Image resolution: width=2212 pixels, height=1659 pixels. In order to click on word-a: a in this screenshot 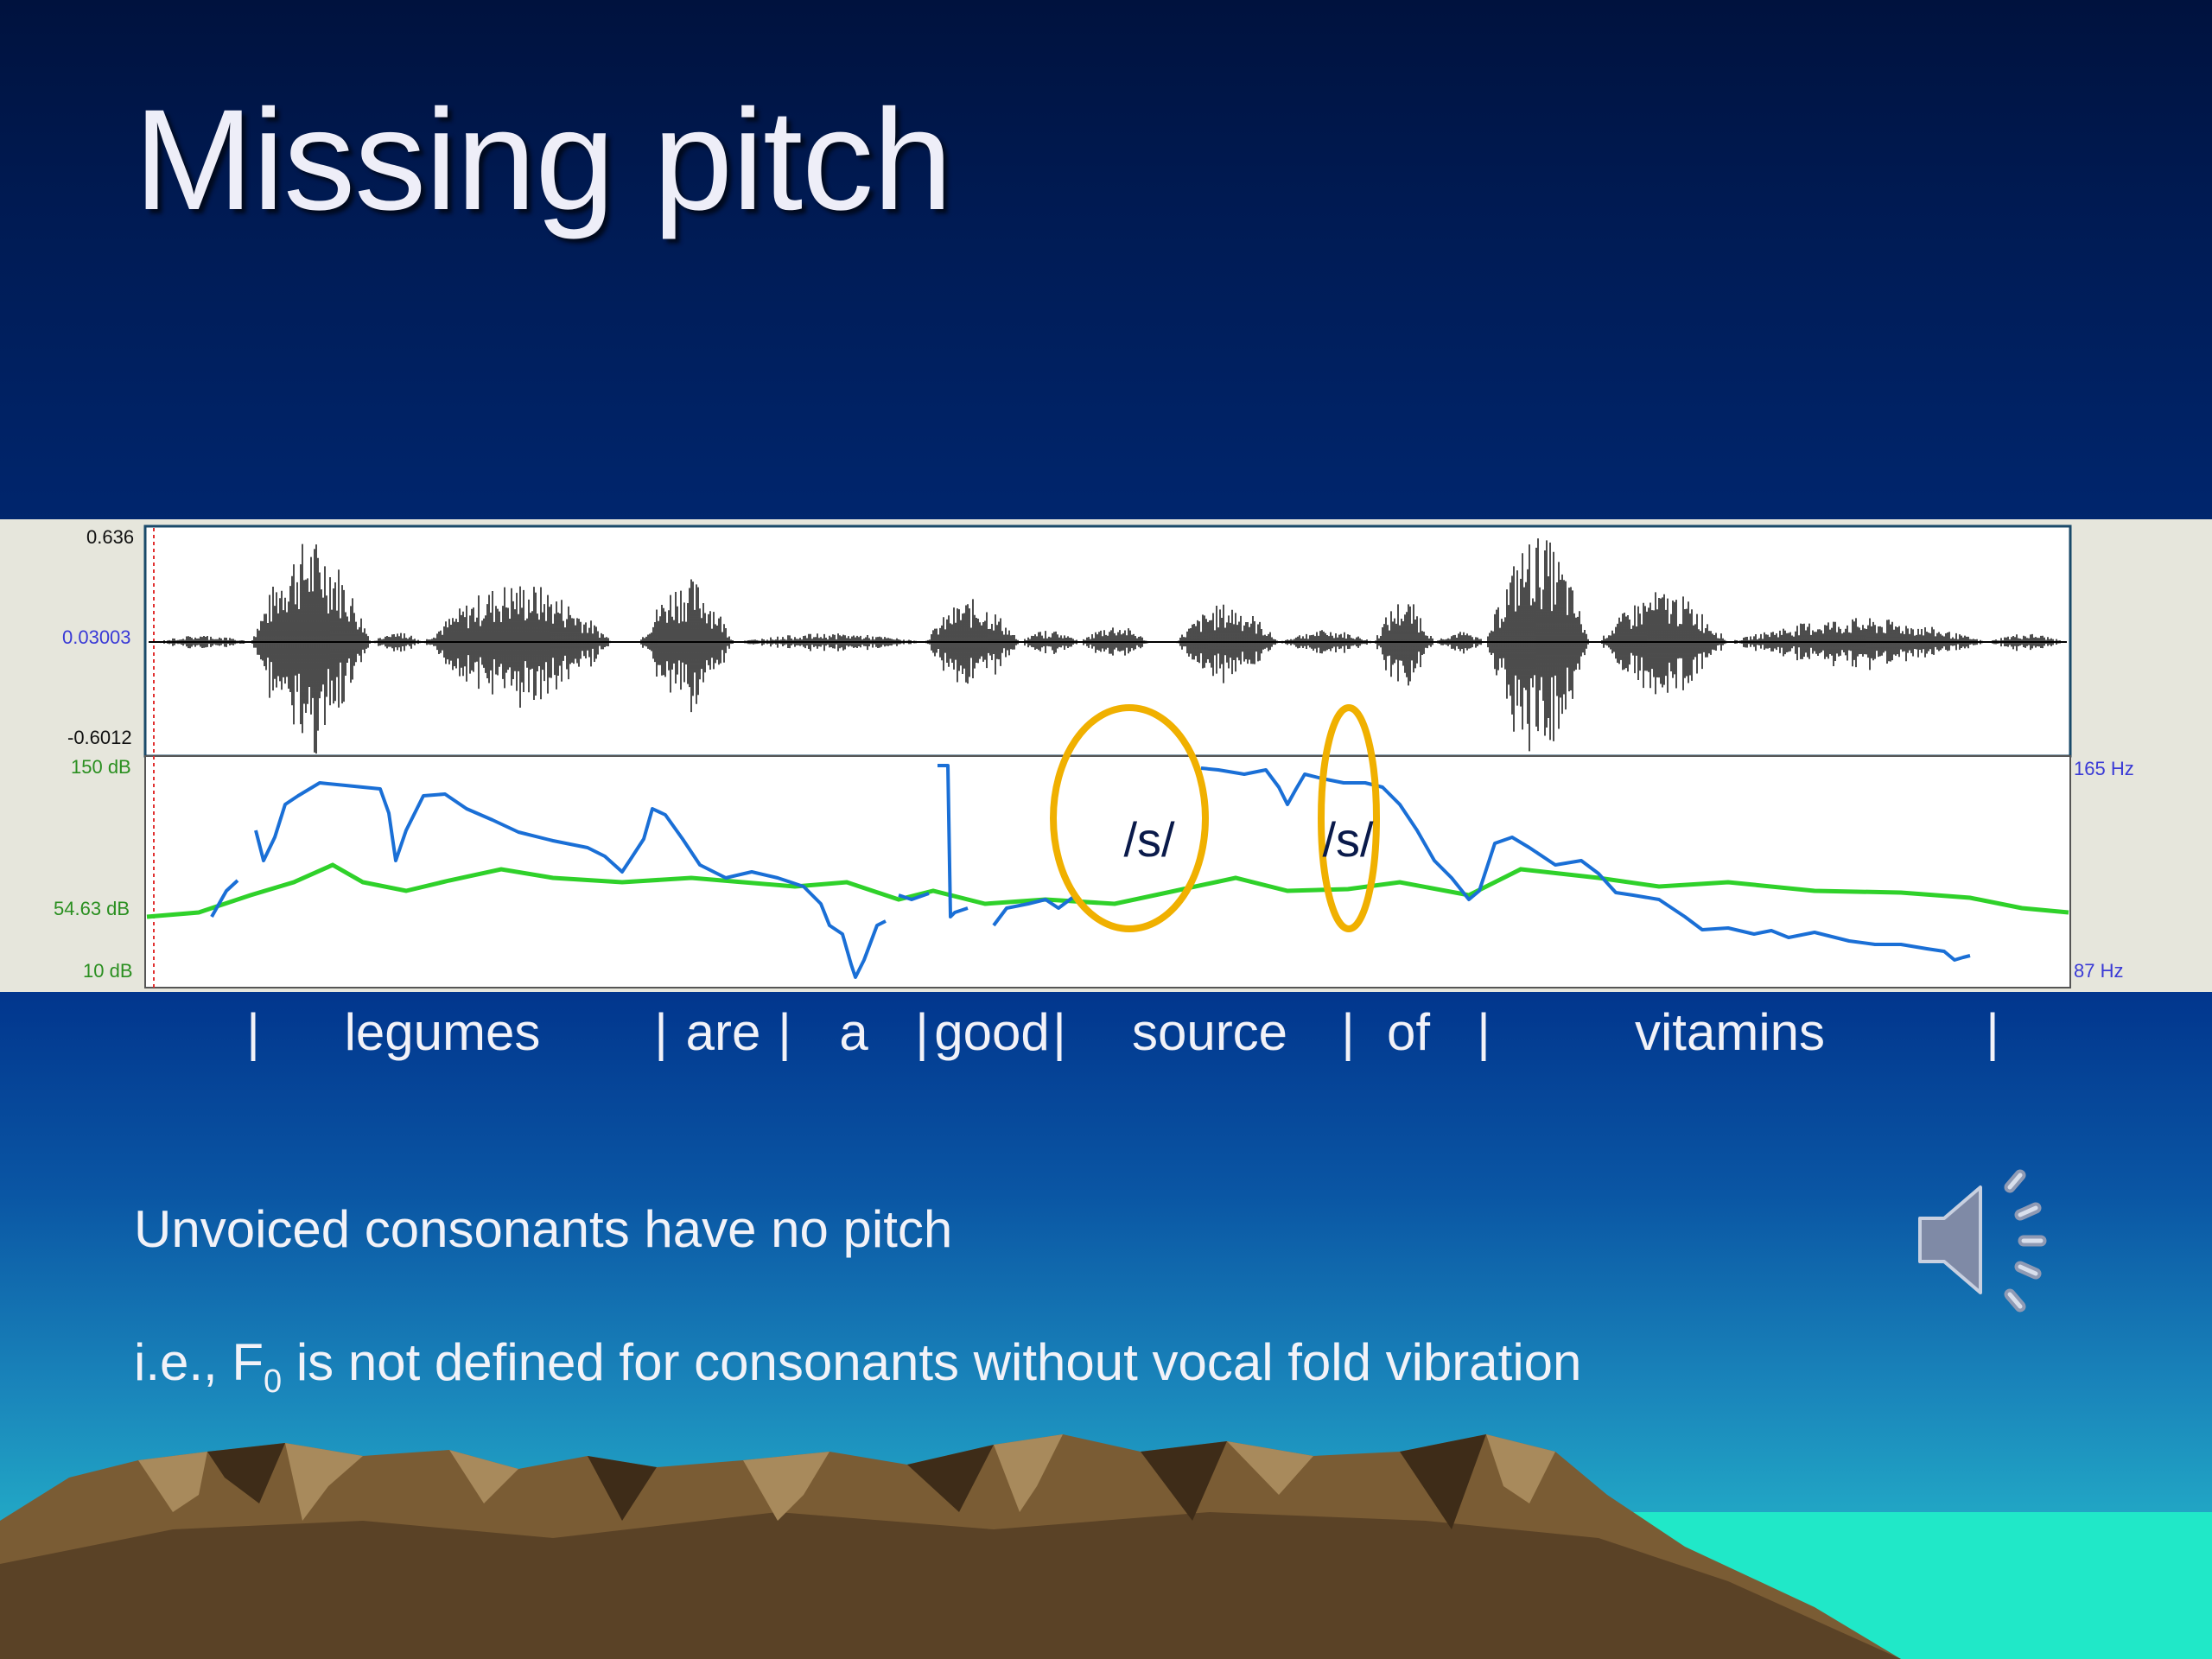, I will do `click(853, 1032)`.